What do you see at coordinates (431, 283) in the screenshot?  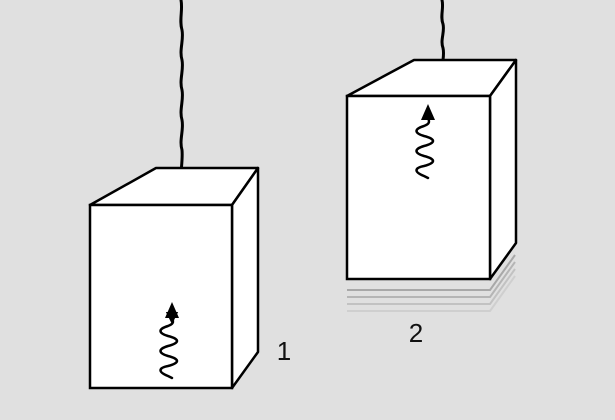 I see `box-2-motion-trail` at bounding box center [431, 283].